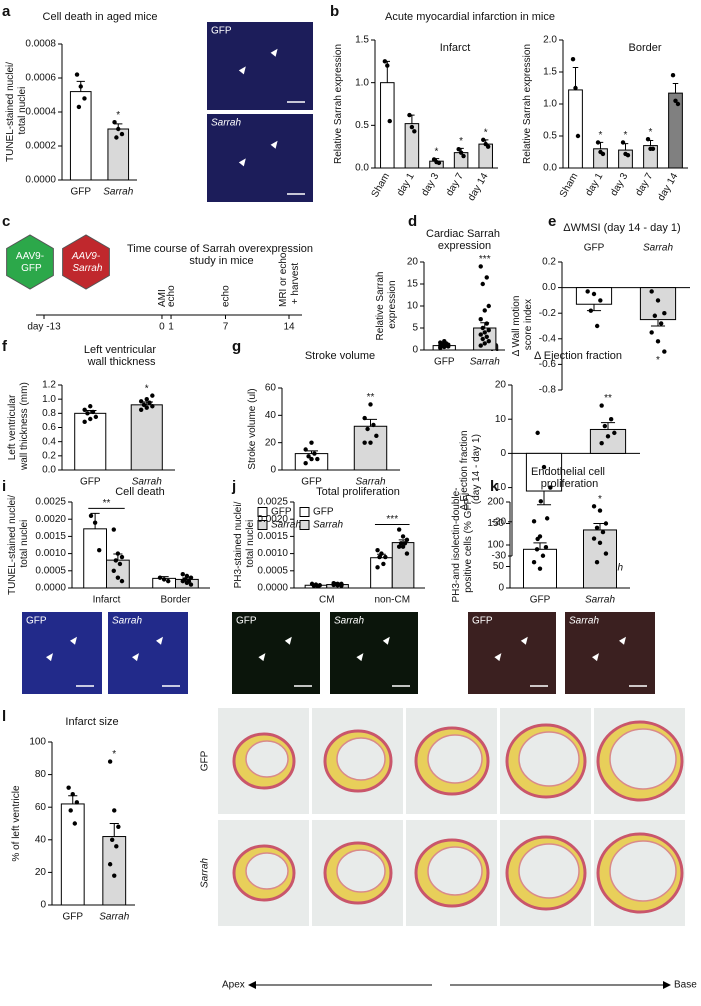 The image size is (701, 1006). I want to click on y-tick-label: 80, so click(41, 774).